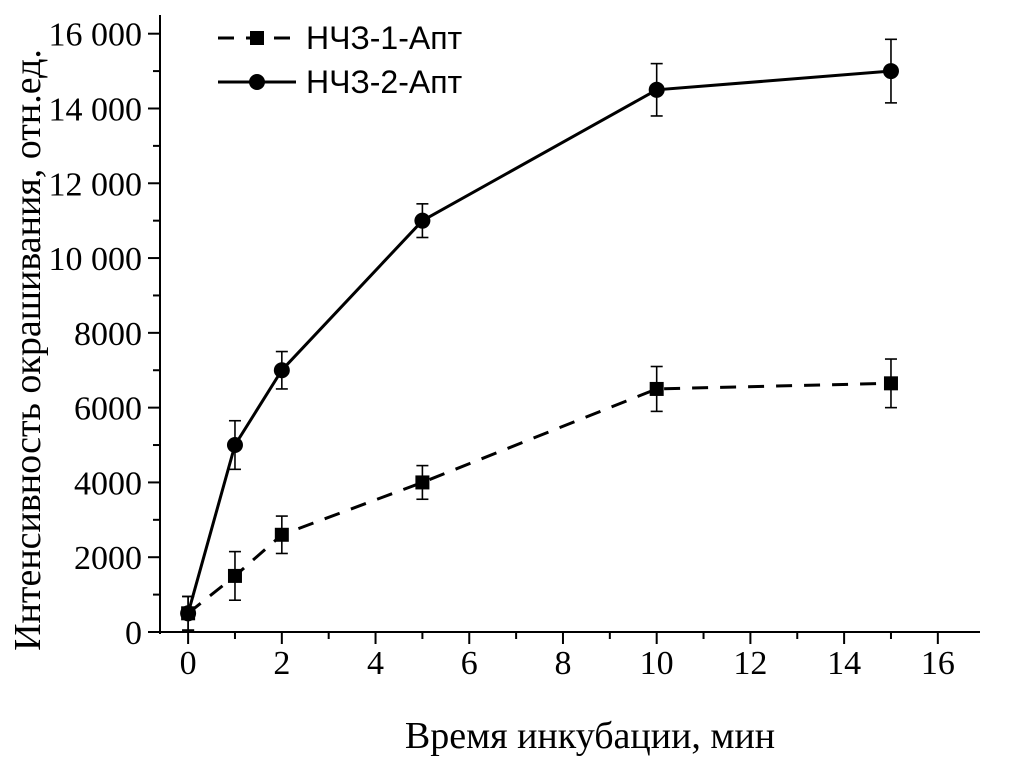 The image size is (1010, 766). Describe the element at coordinates (844, 663) in the screenshot. I see `x-tick-label-14: 14` at that location.